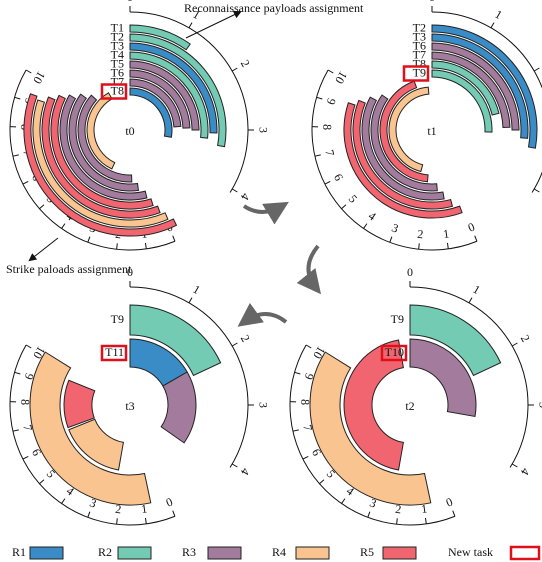 This screenshot has height=562, width=542. What do you see at coordinates (129, 406) in the screenshot?
I see `time-label: t3` at bounding box center [129, 406].